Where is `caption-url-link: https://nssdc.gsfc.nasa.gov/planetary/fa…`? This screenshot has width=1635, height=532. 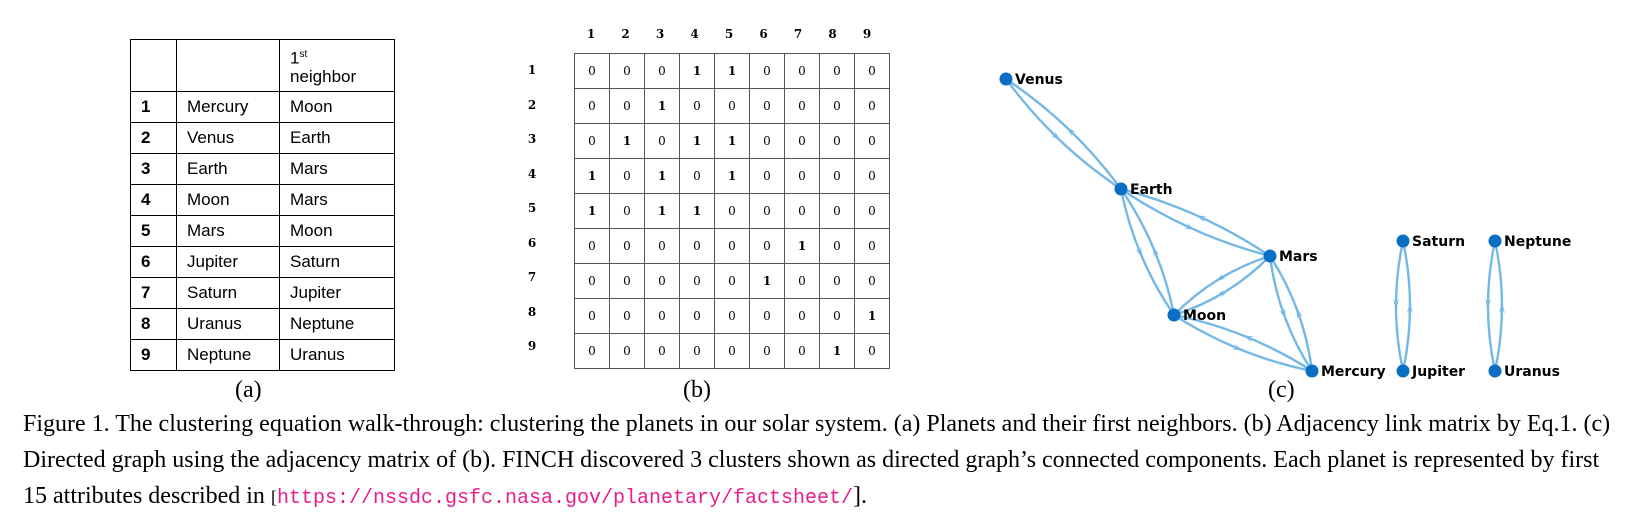 caption-url-link: https://nssdc.gsfc.nasa.gov/planetary/fa… is located at coordinates (565, 498).